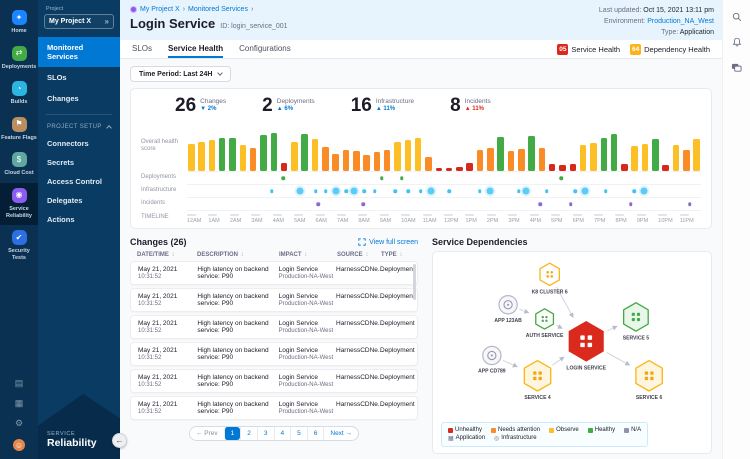  What do you see at coordinates (19, 160) in the screenshot?
I see `cloud-cost-icon: $` at bounding box center [19, 160].